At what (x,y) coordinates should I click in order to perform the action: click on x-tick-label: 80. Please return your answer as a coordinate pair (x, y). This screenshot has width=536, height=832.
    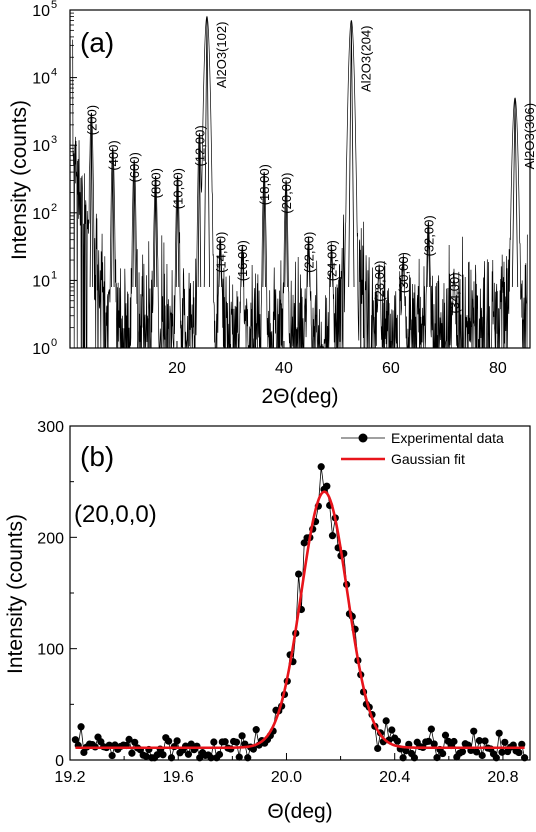
    Looking at the image, I should click on (498, 368).